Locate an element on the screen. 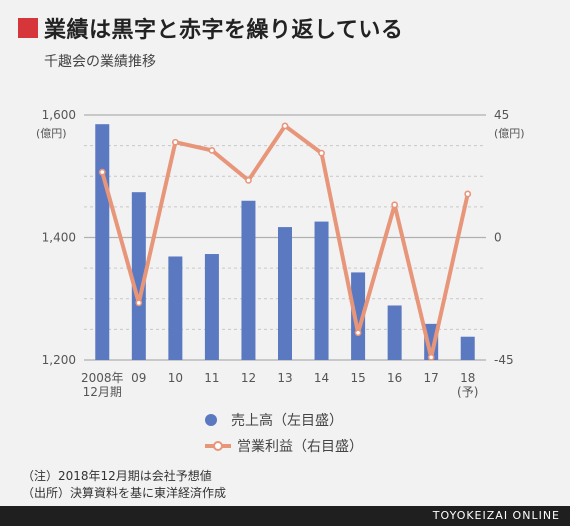 The image size is (570, 526). title-row: 業績は黒字と赤字を繰り返している is located at coordinates (210, 28).